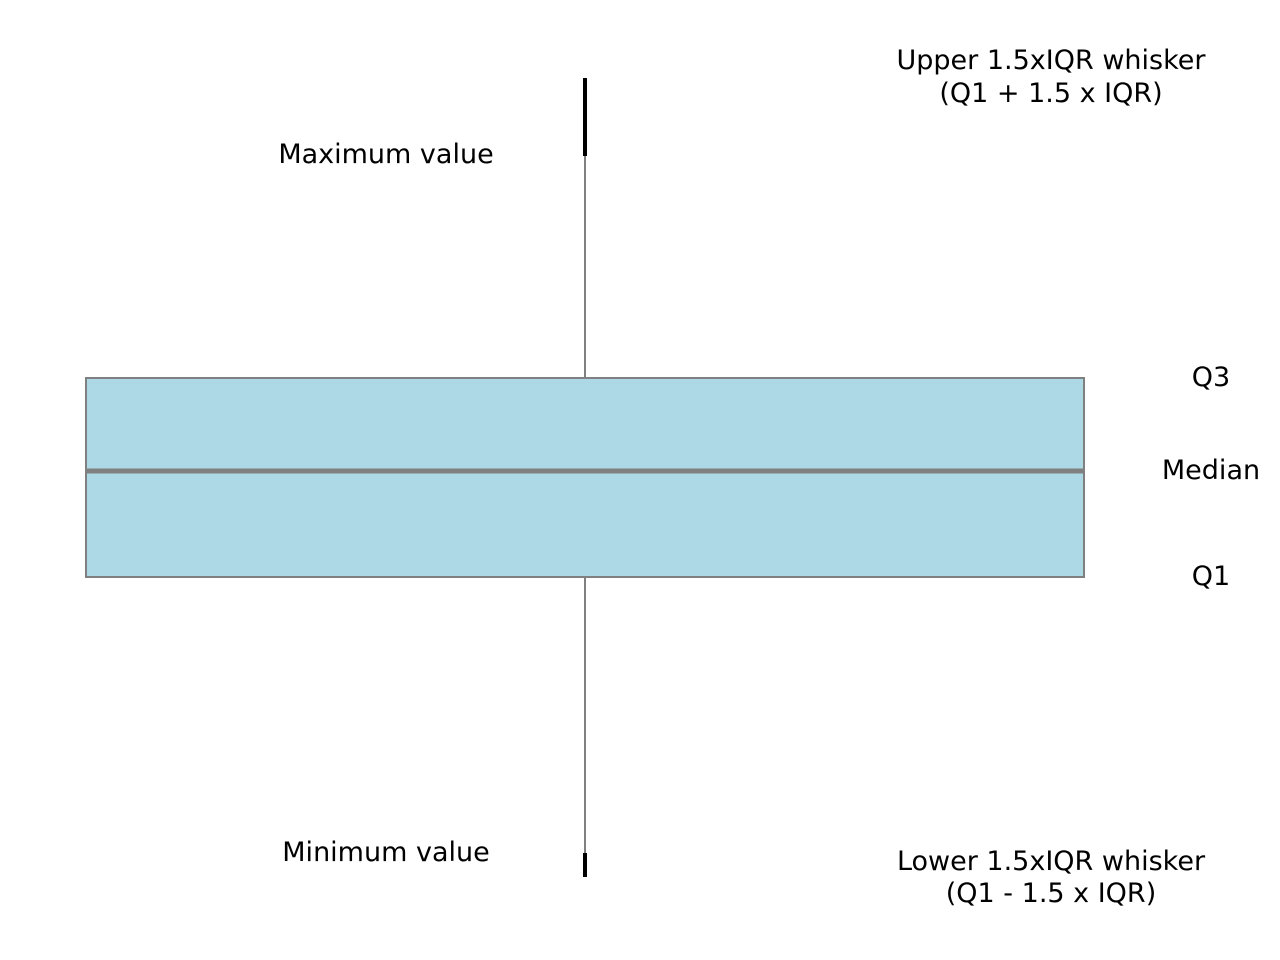 This screenshot has width=1280, height=960. Describe the element at coordinates (1211, 470) in the screenshot. I see `median-label: Median` at that location.